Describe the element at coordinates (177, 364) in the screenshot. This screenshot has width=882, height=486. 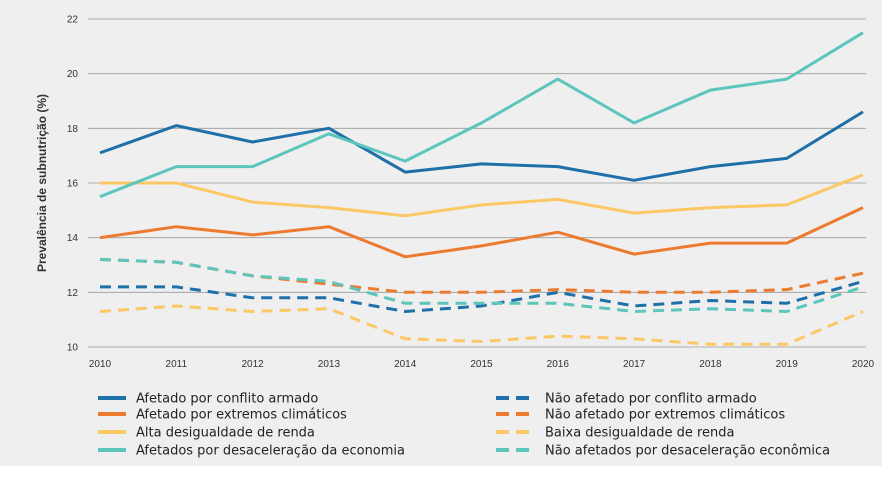
I see `x-tick-label: 2011` at that location.